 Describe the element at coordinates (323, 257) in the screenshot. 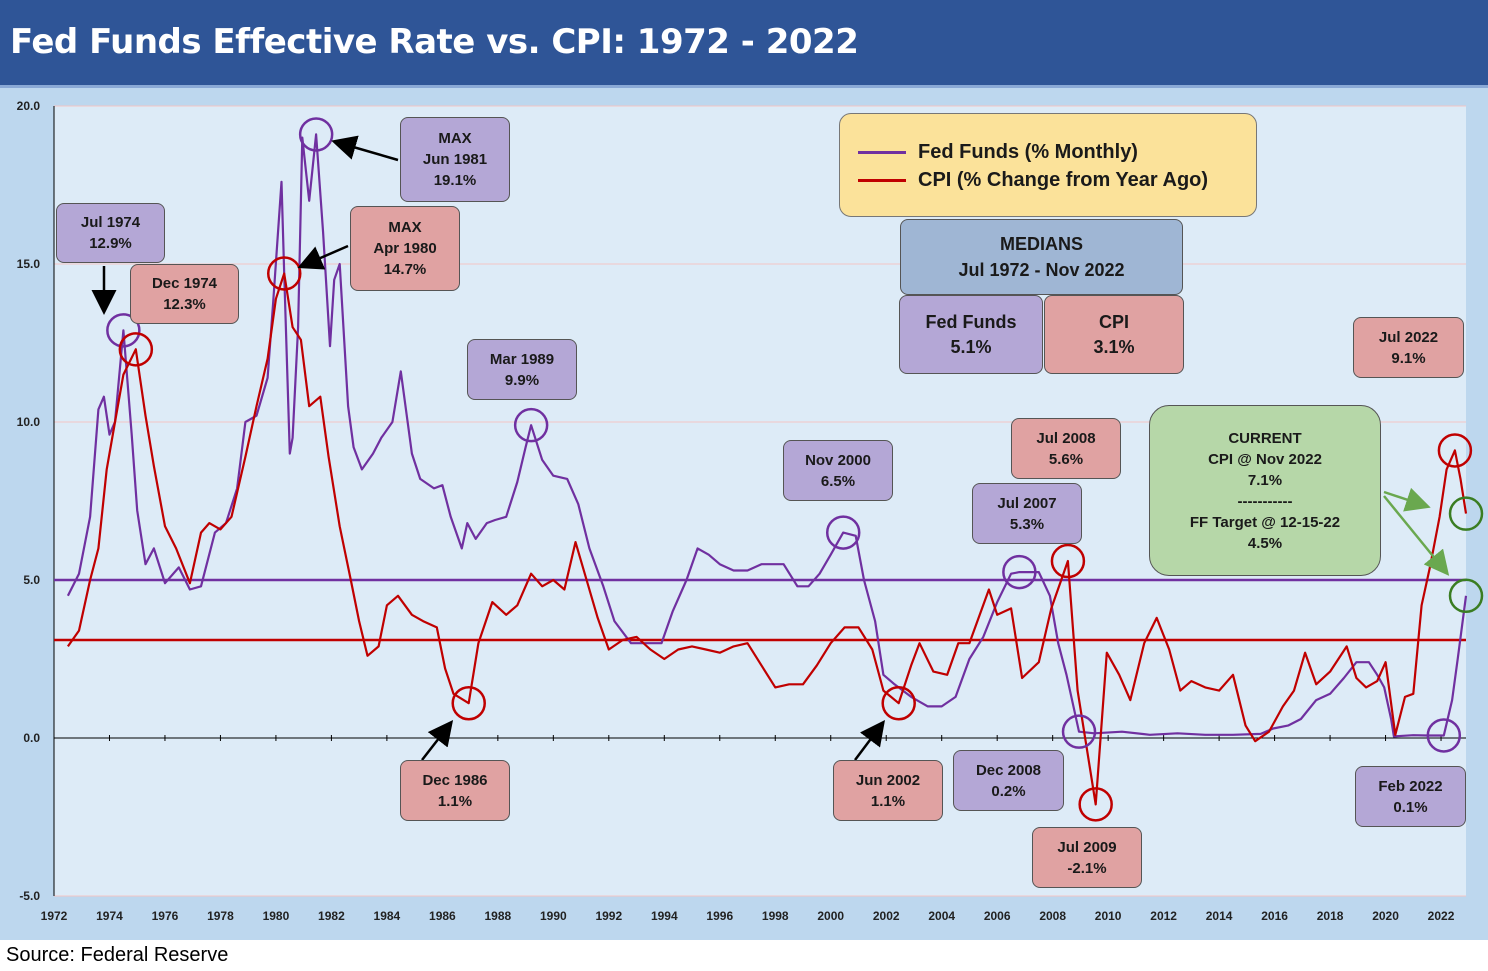

I see `arrow-apr-1980` at that location.